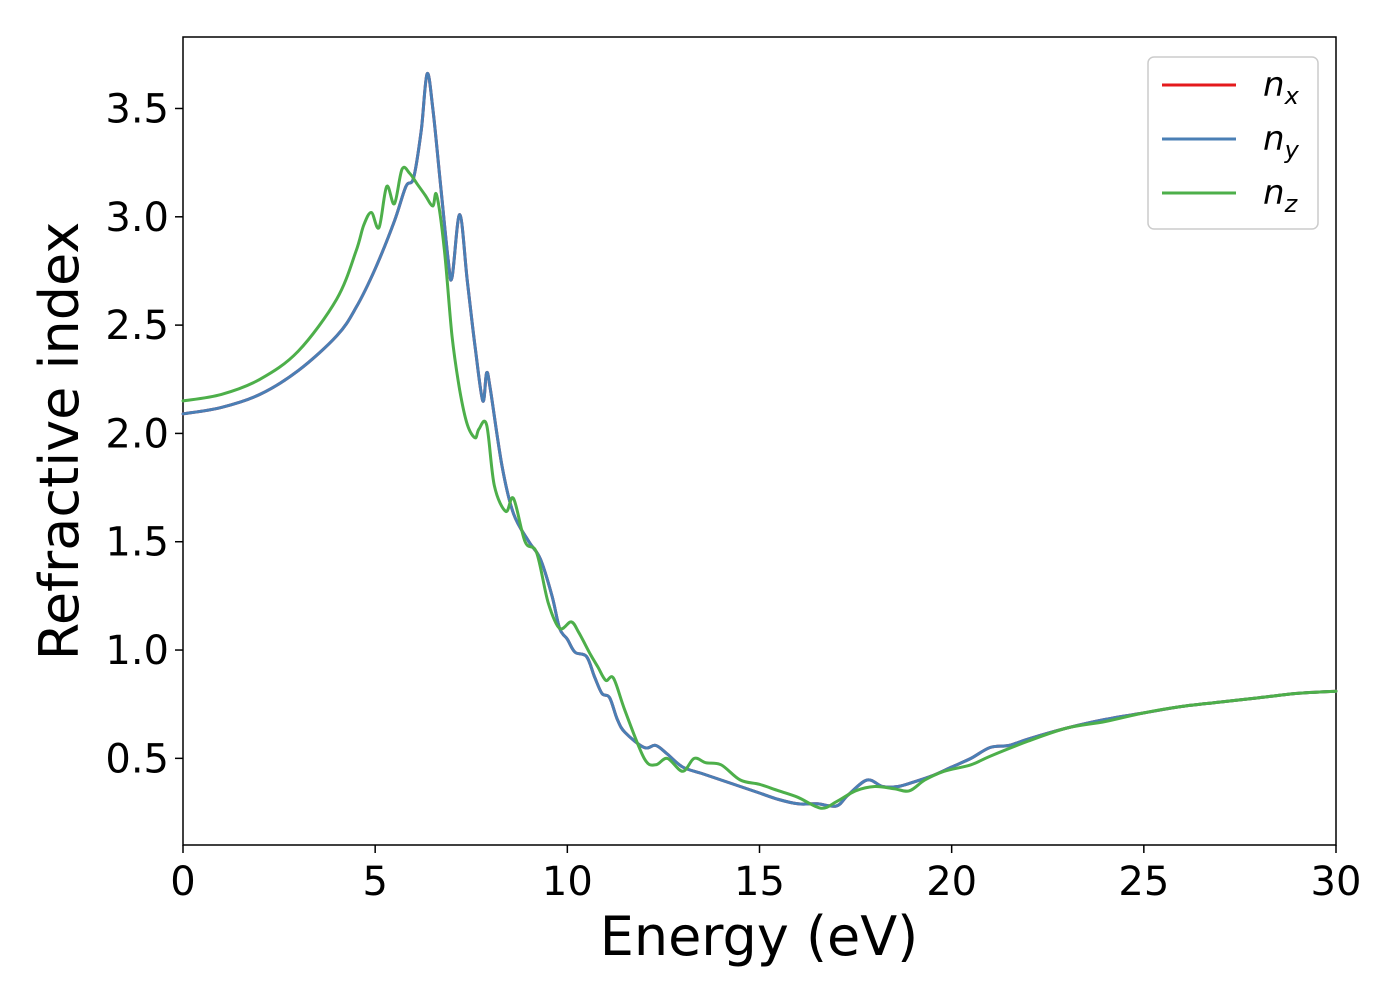  I want to click on legend-label-nz: nz, so click(1281, 195).